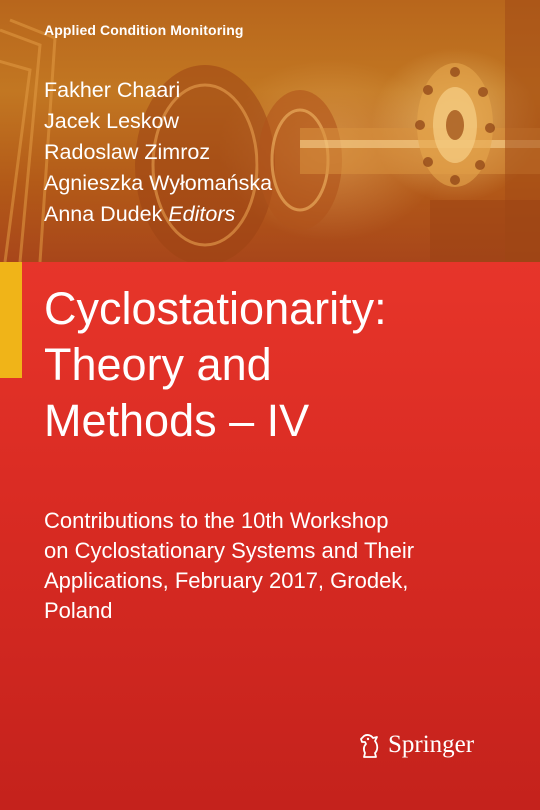  I want to click on editor-name: Fakher Chaari, so click(112, 90).